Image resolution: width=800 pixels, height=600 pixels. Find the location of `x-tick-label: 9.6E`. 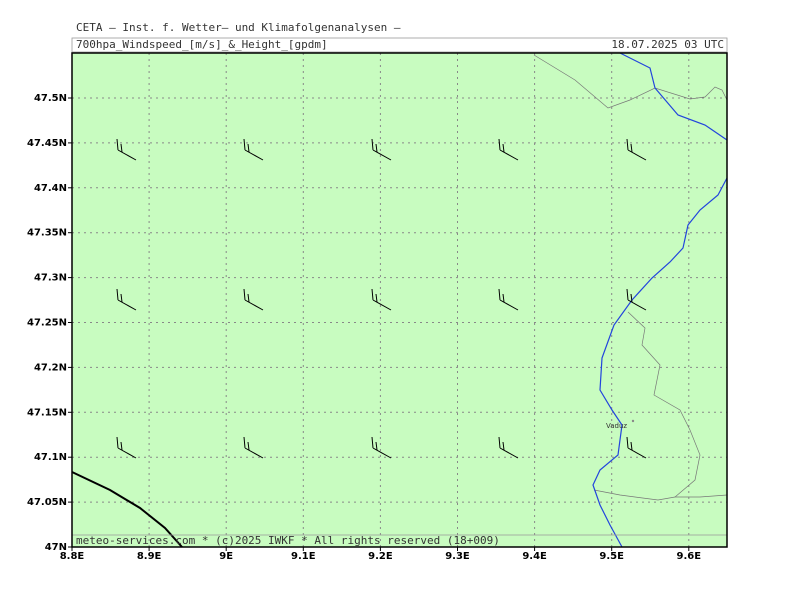

x-tick-label: 9.6E is located at coordinates (689, 556).